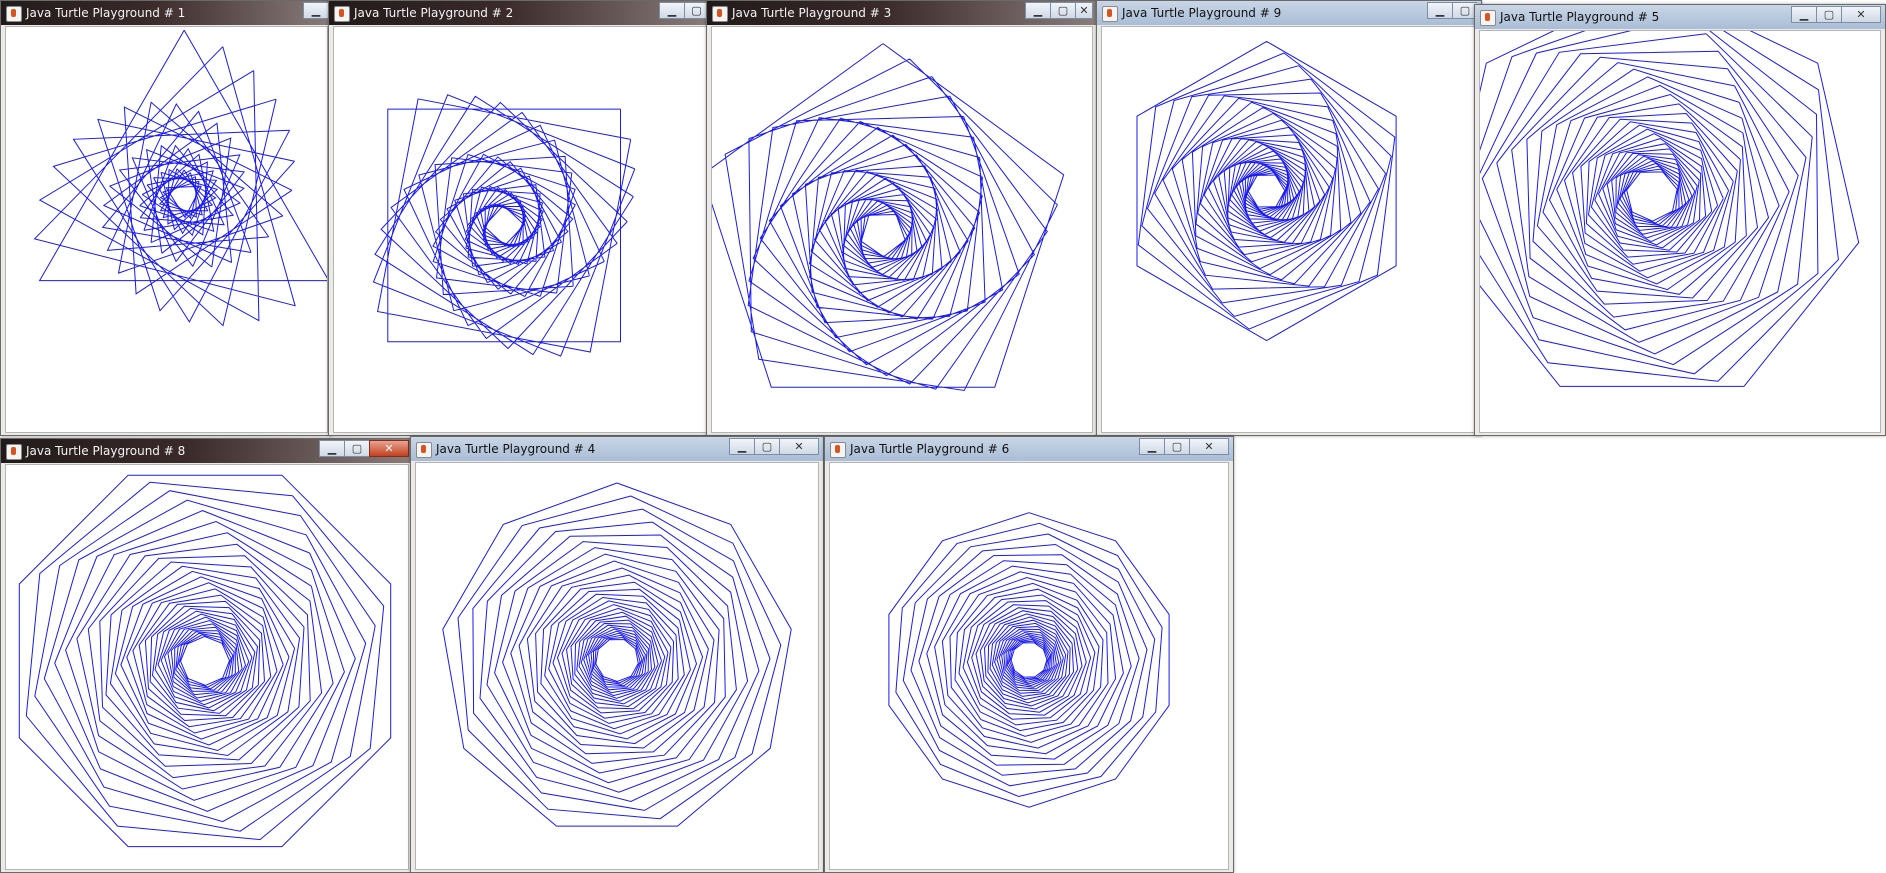  What do you see at coordinates (1680, 17) in the screenshot?
I see `title-bar: Java Turtle Playground # 5 ▁ ▢ ✕` at bounding box center [1680, 17].